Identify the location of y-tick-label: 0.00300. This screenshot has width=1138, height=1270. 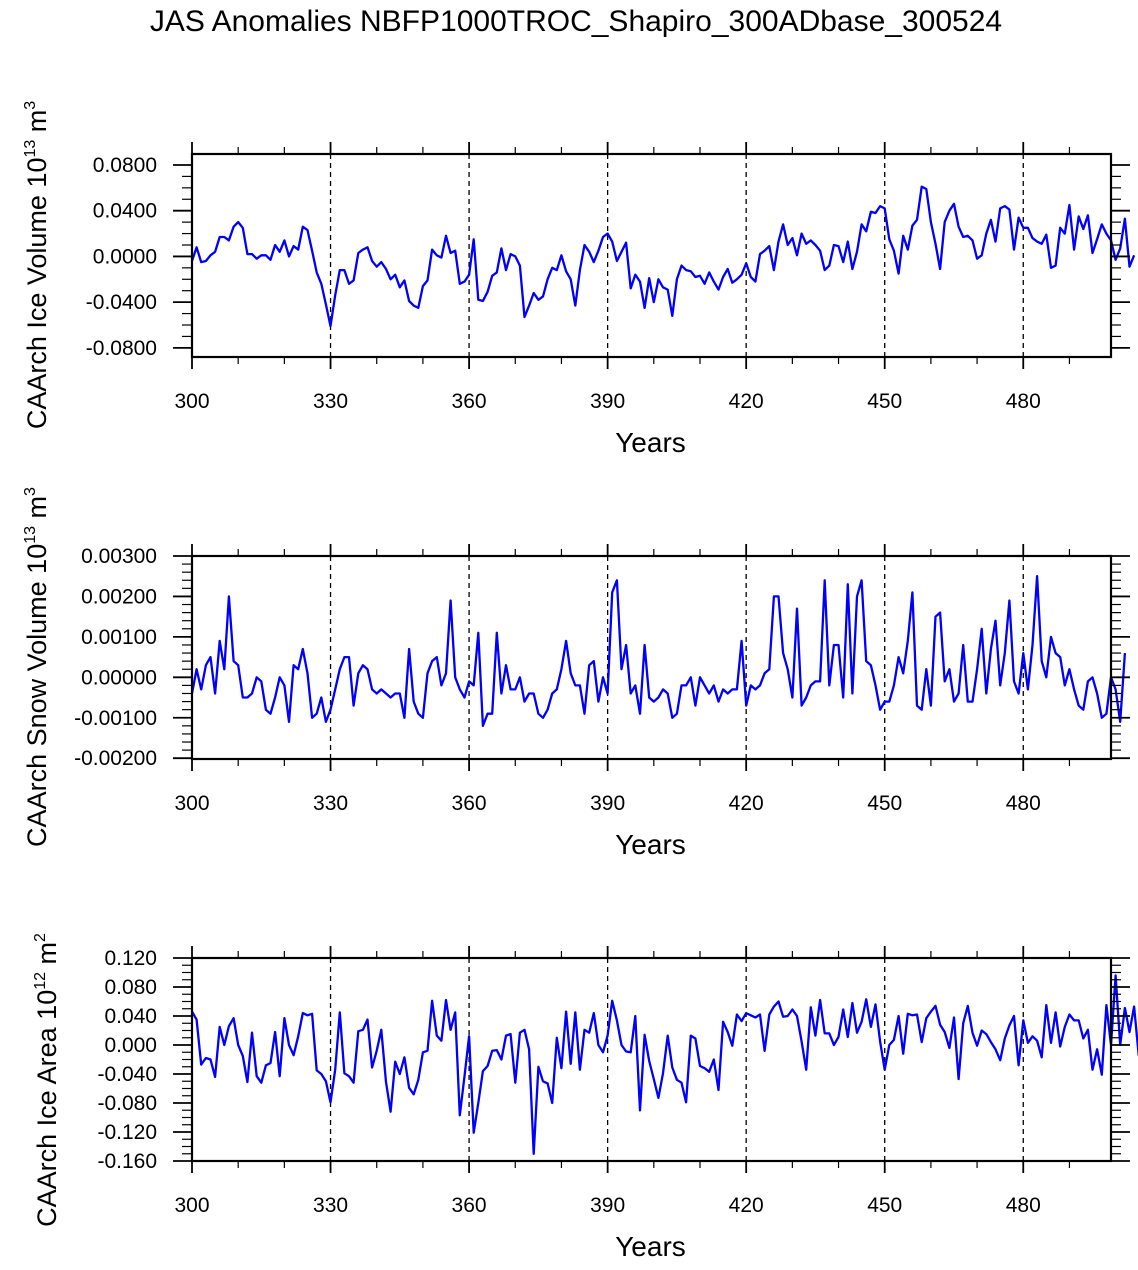
(119, 556).